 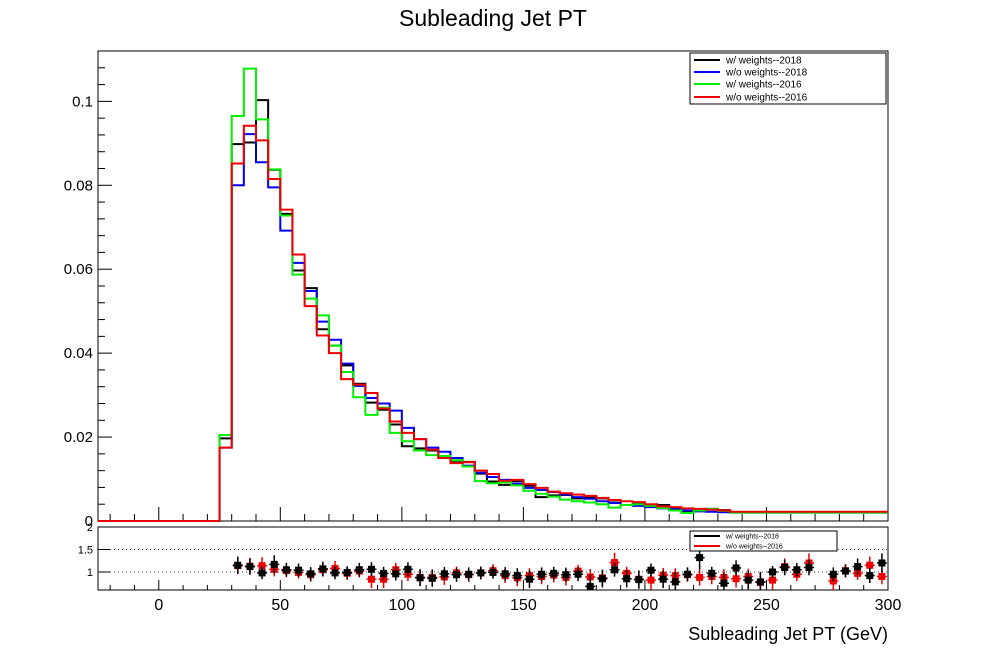 What do you see at coordinates (752, 537) in the screenshot?
I see `ratio-legend-label: w/ weights--2018` at bounding box center [752, 537].